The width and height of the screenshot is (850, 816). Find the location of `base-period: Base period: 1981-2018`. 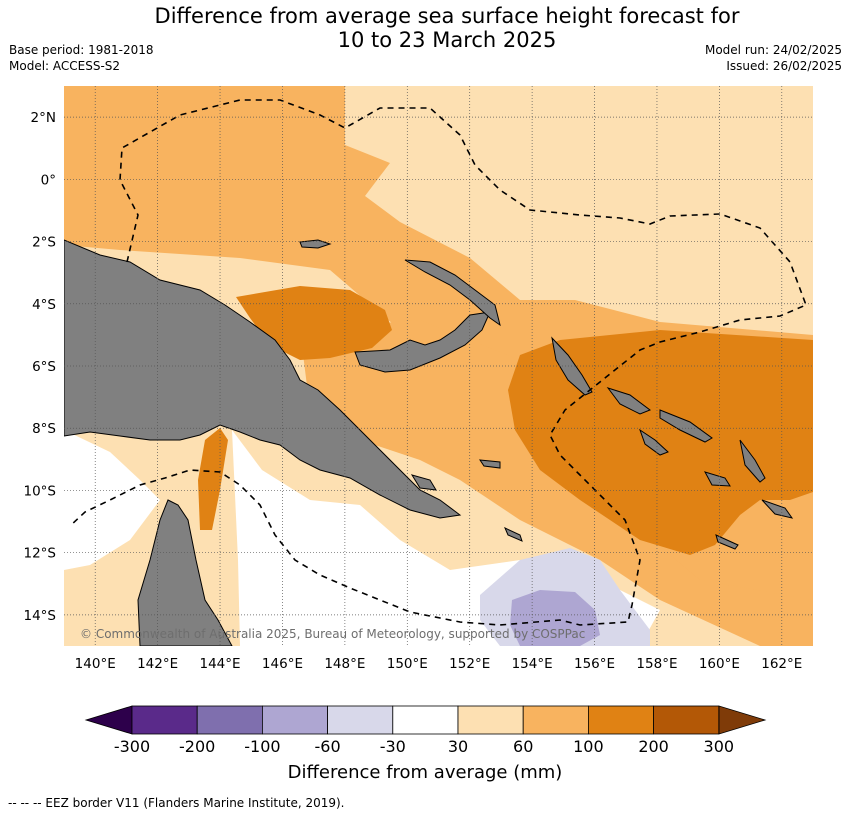

base-period: Base period: 1981-2018 is located at coordinates (81, 50).